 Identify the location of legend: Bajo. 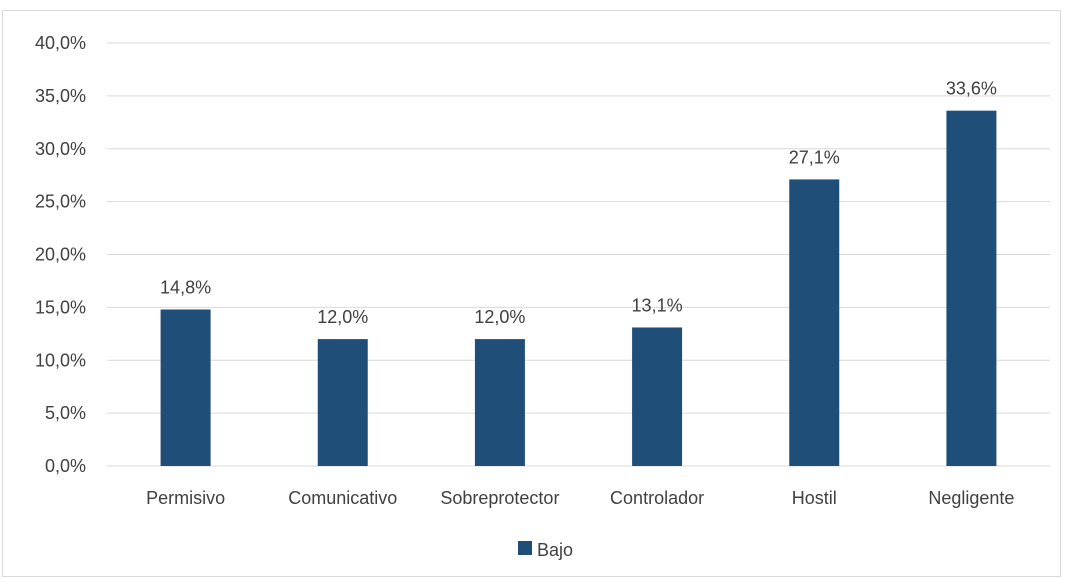
(545, 550).